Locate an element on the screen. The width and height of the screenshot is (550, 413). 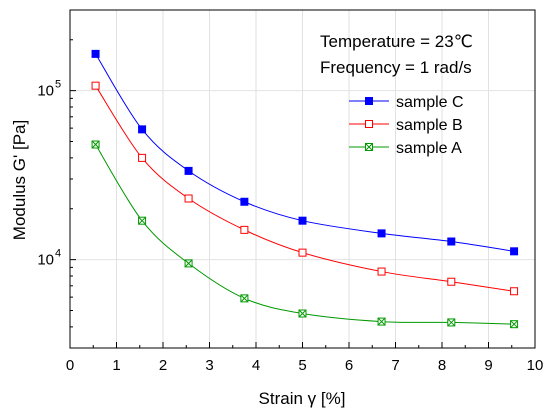
x-tick-label: 8 is located at coordinates (442, 365).